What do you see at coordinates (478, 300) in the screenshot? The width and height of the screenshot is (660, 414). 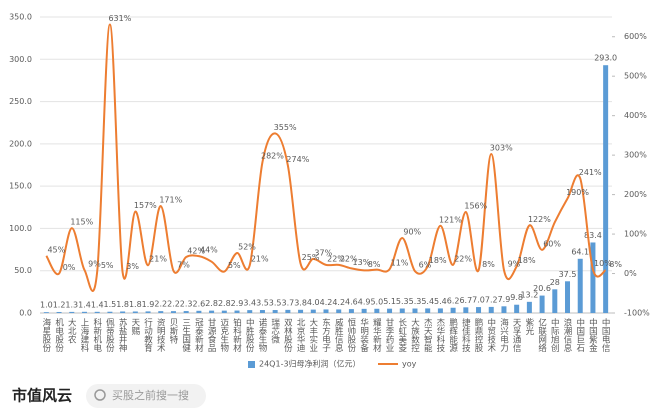 I see `bar-label: 7.0` at bounding box center [478, 300].